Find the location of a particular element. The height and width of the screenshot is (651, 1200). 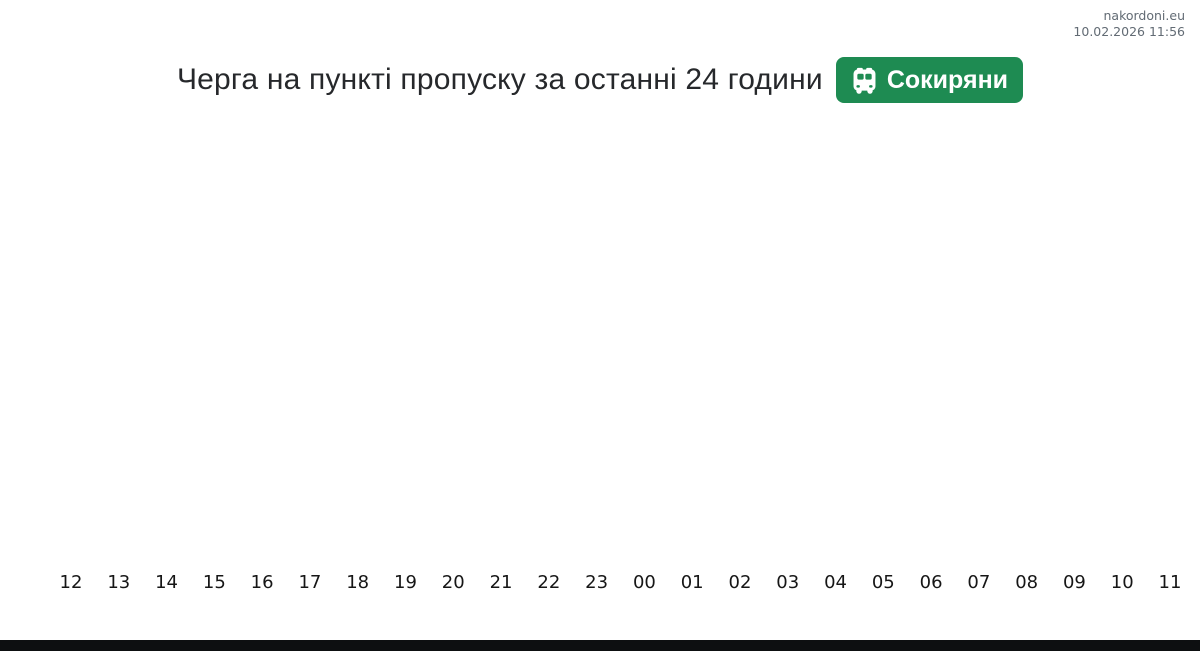

checkpoint-badge: Сокиряни is located at coordinates (929, 80).